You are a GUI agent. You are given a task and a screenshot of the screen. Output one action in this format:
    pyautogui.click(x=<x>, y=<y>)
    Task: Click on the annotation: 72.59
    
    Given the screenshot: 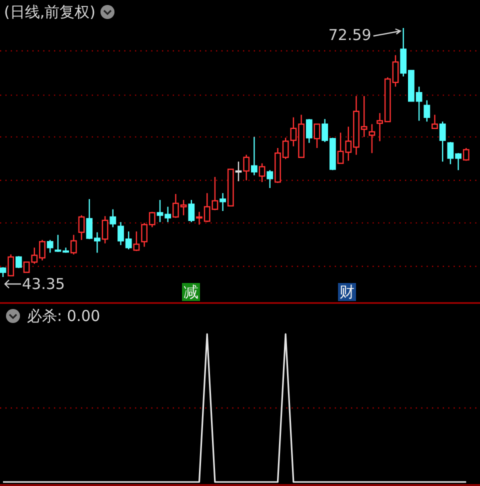 What is the action you would take?
    pyautogui.click(x=350, y=35)
    